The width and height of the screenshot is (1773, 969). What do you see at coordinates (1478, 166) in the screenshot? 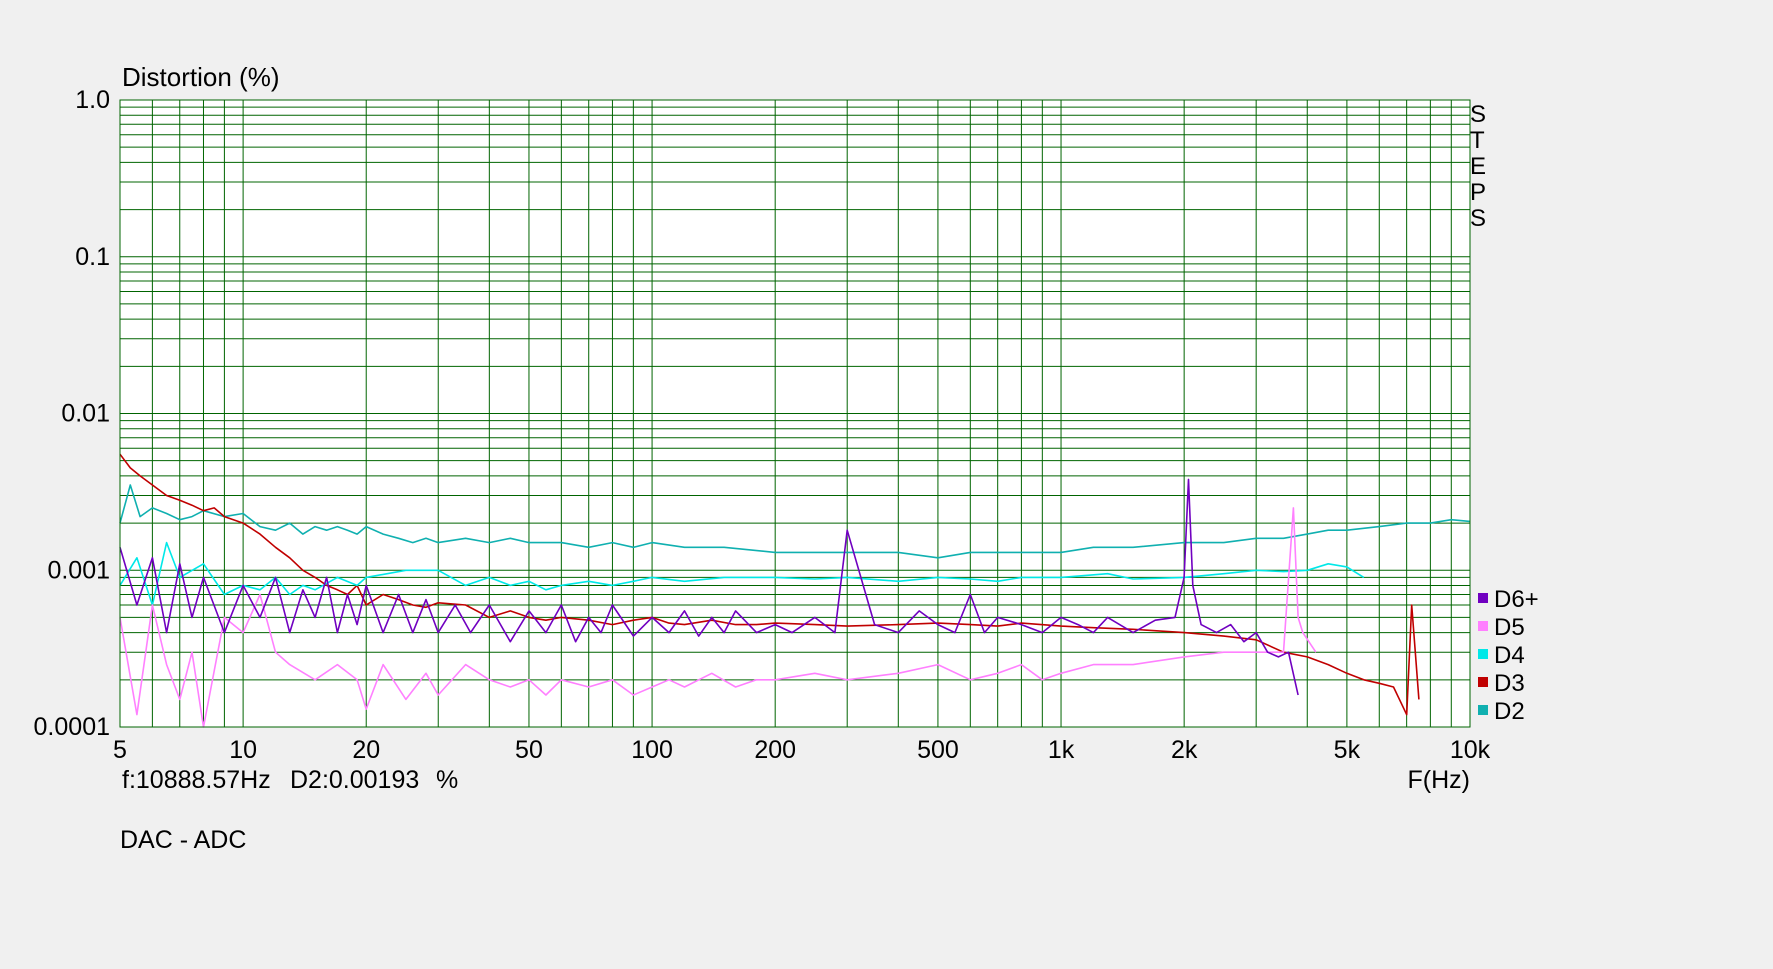
I see `steps-letter: E` at bounding box center [1478, 166].